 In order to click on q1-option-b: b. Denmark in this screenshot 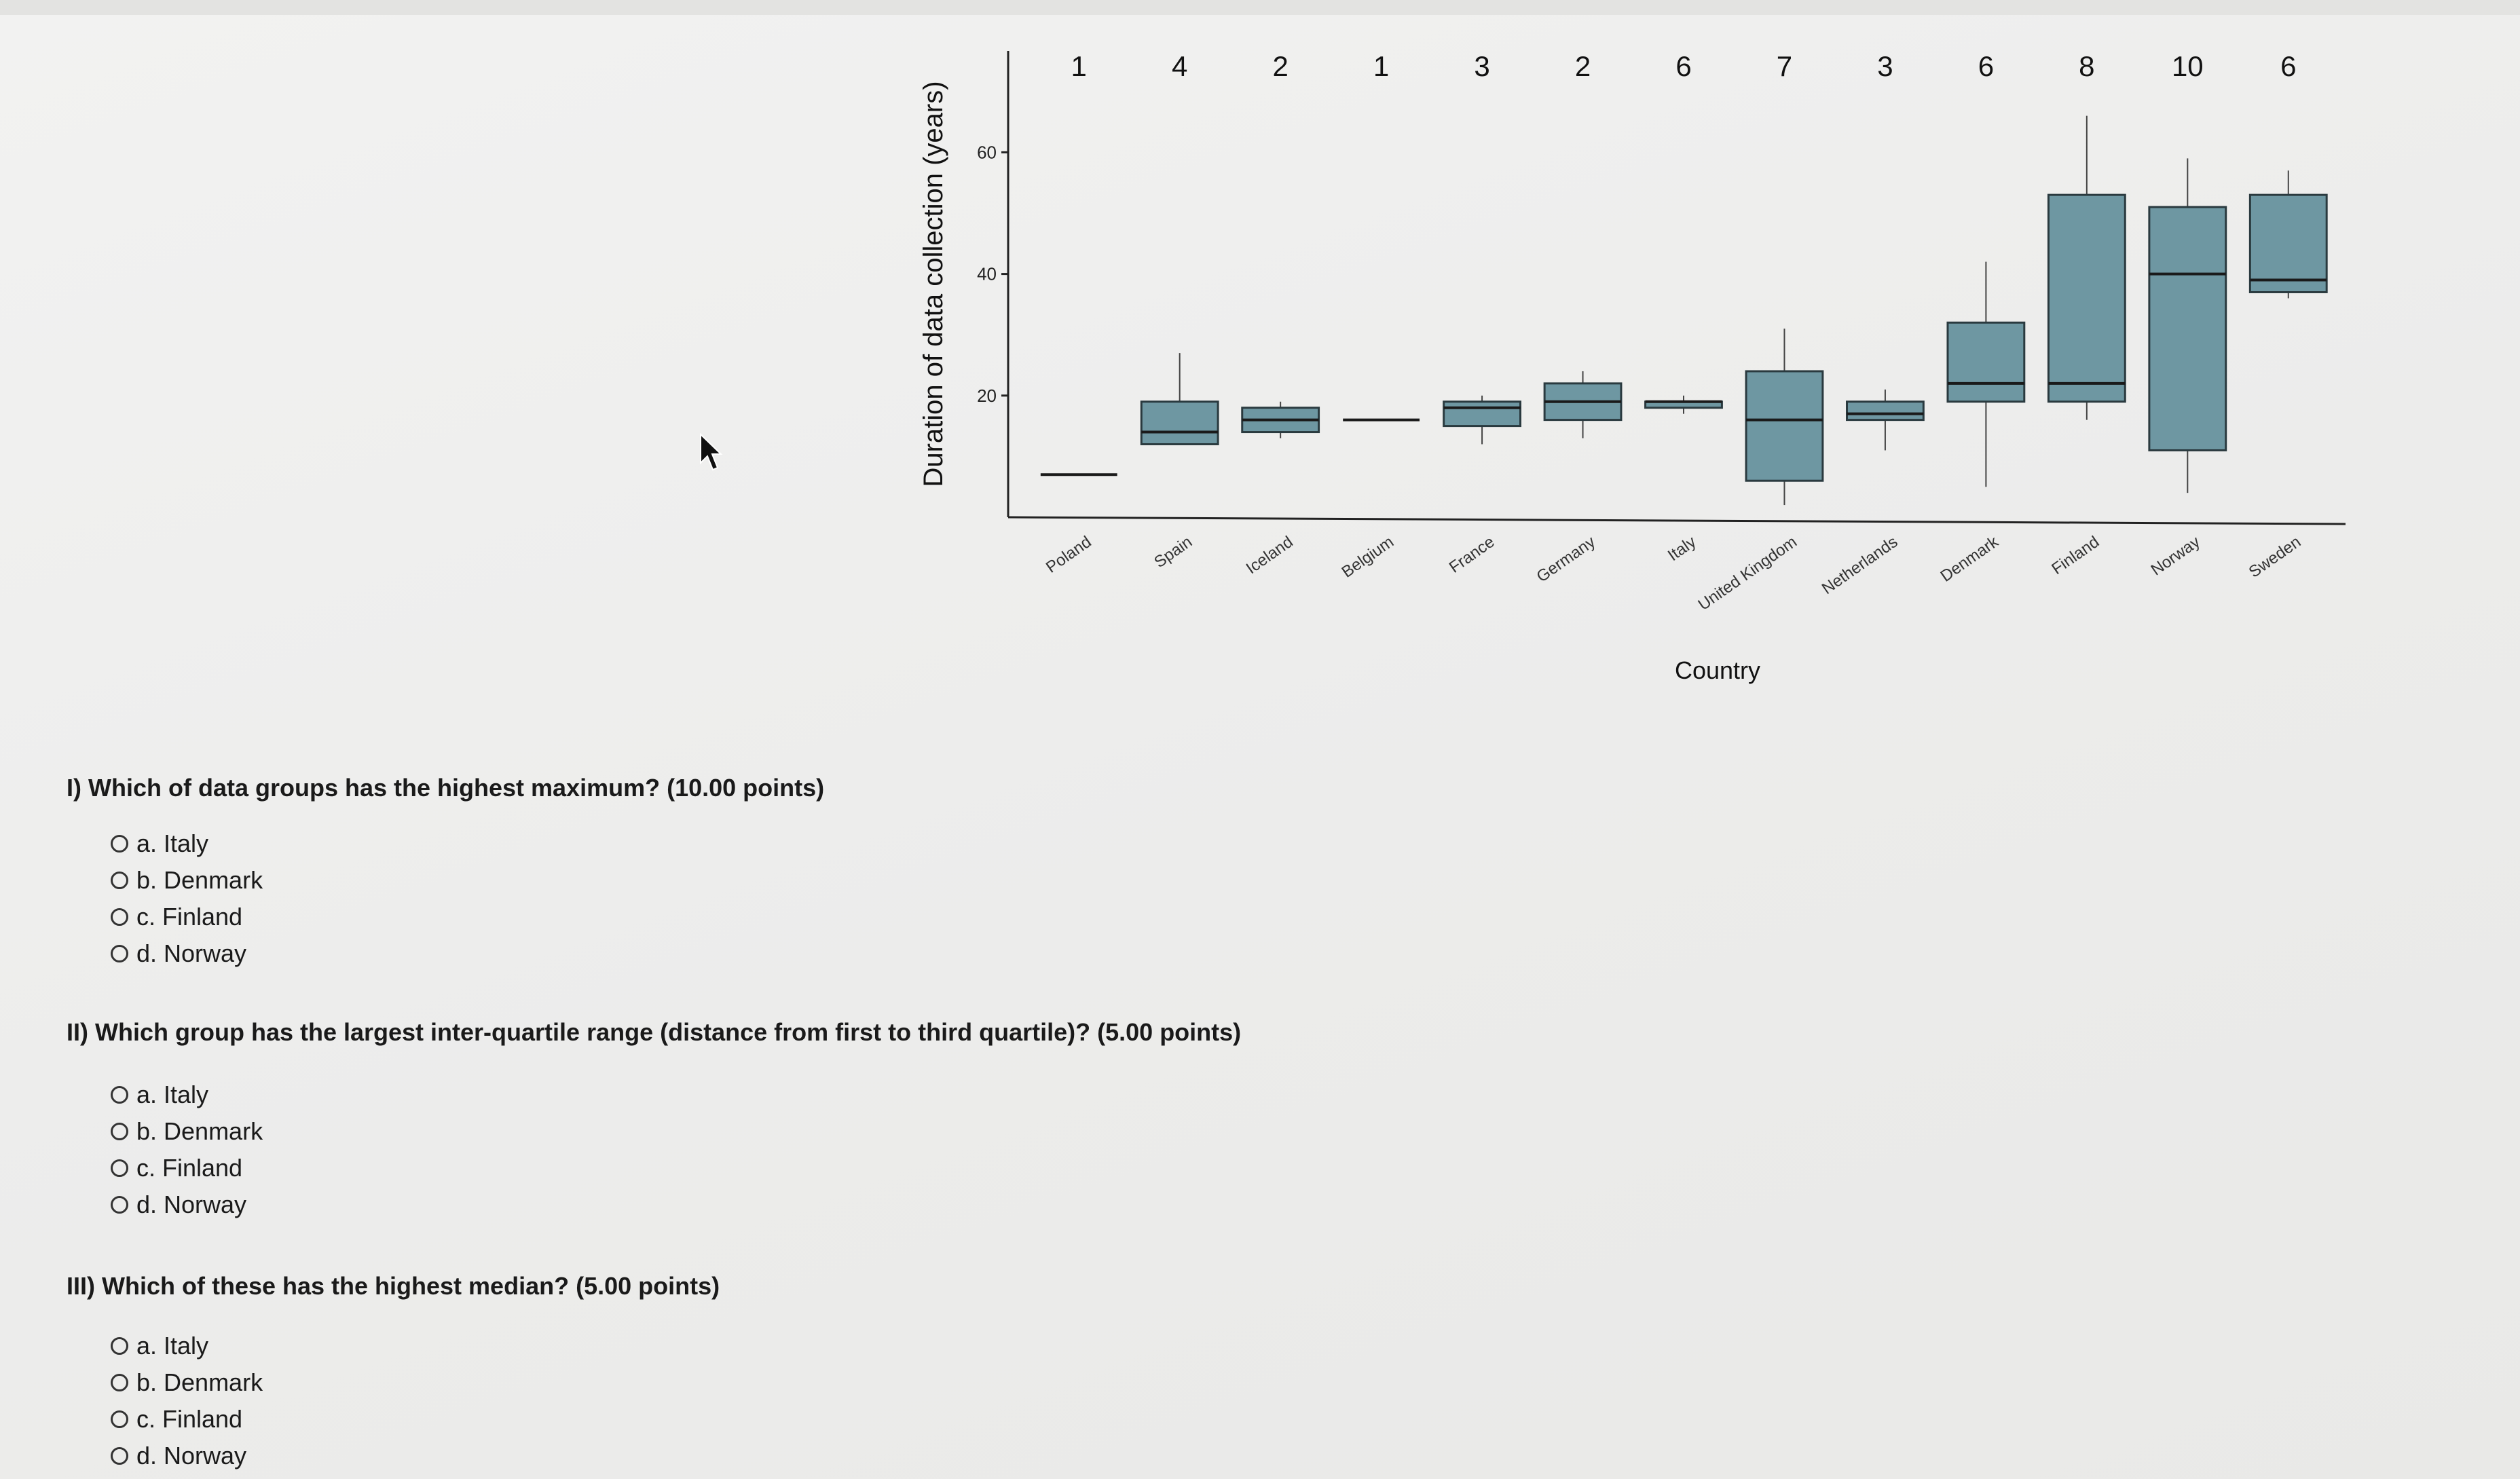, I will do `click(187, 880)`.